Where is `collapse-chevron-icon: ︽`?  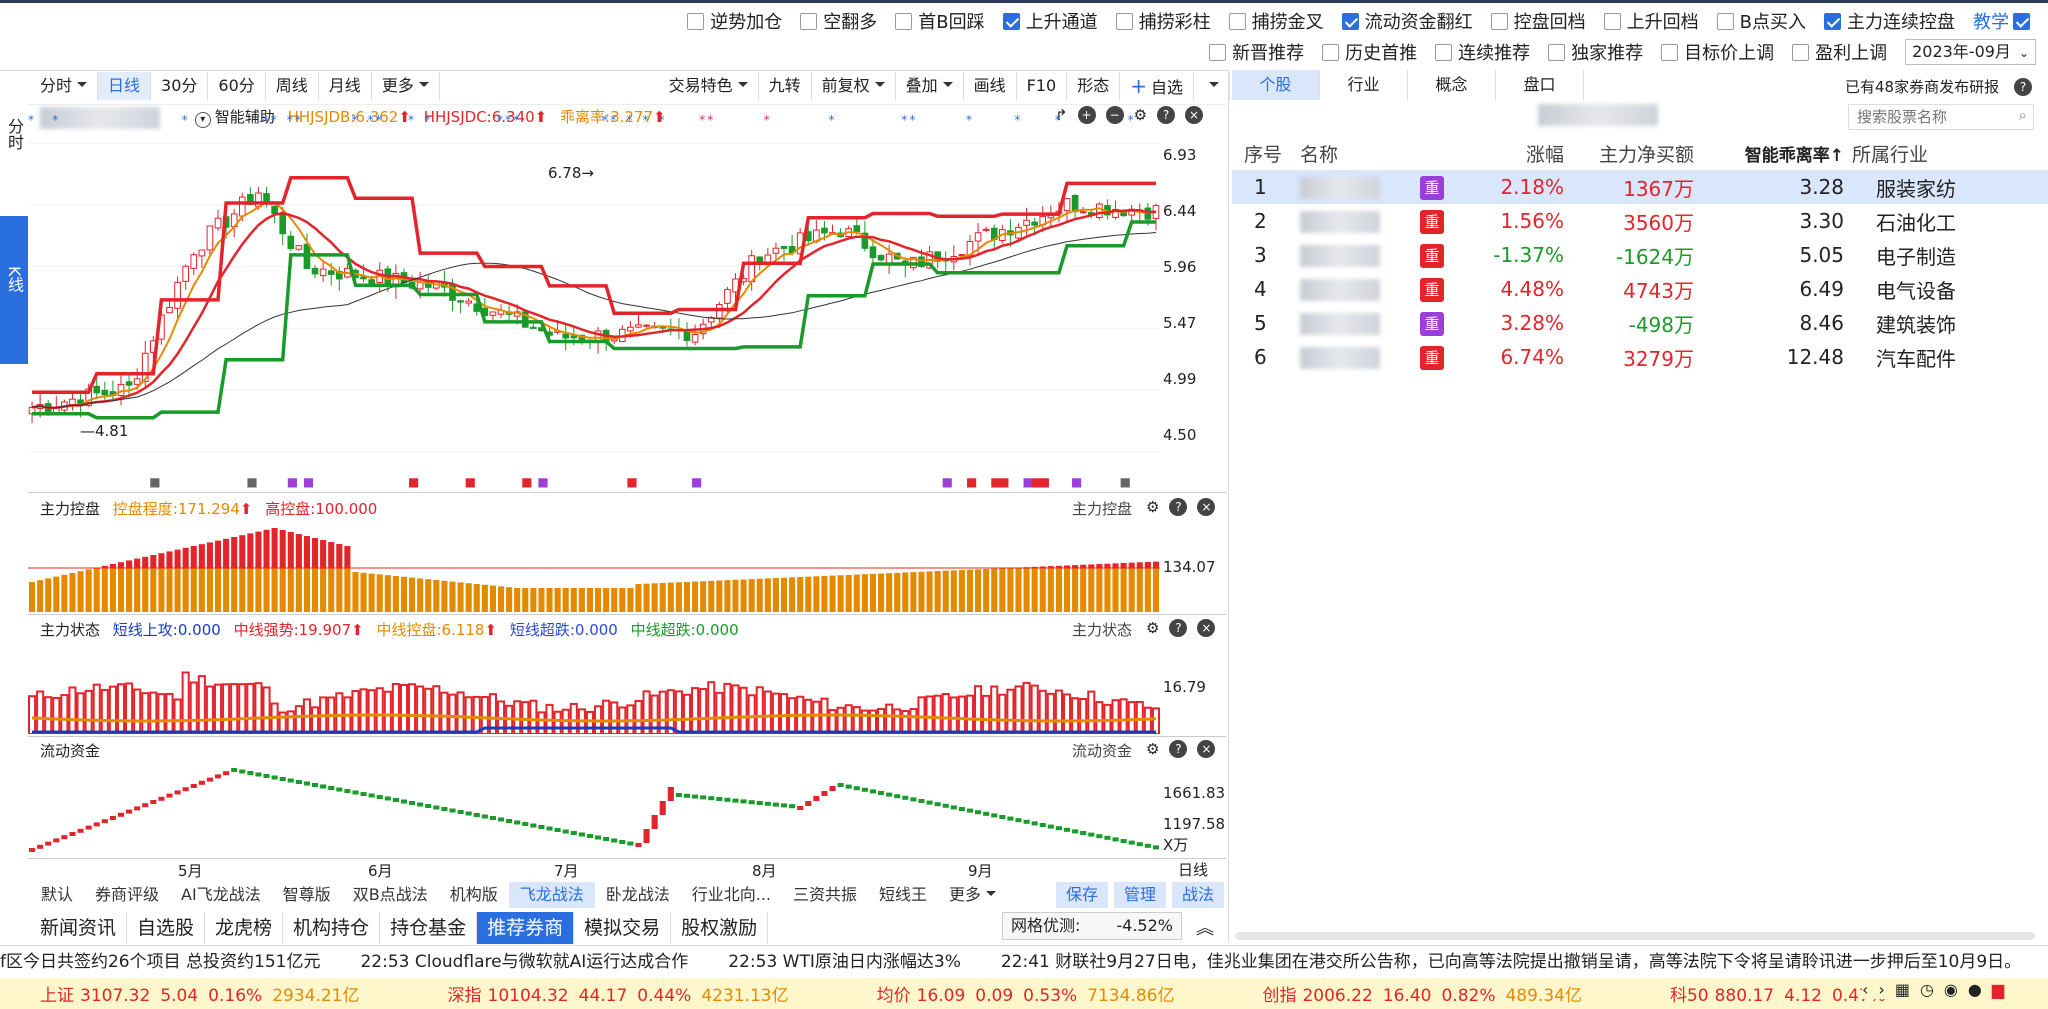
collapse-chevron-icon: ︽ is located at coordinates (1205, 928).